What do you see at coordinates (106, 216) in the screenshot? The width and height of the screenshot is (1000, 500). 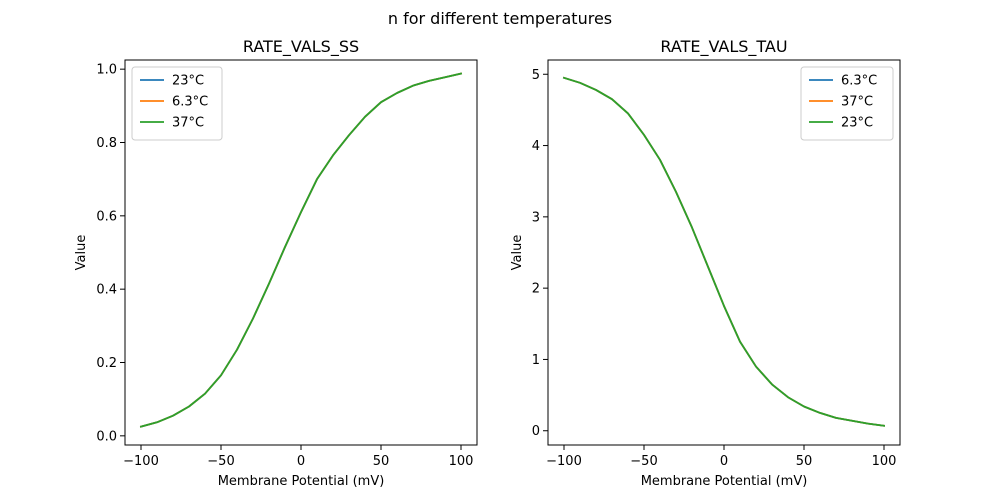 I see `y-tick-label: 0.6` at bounding box center [106, 216].